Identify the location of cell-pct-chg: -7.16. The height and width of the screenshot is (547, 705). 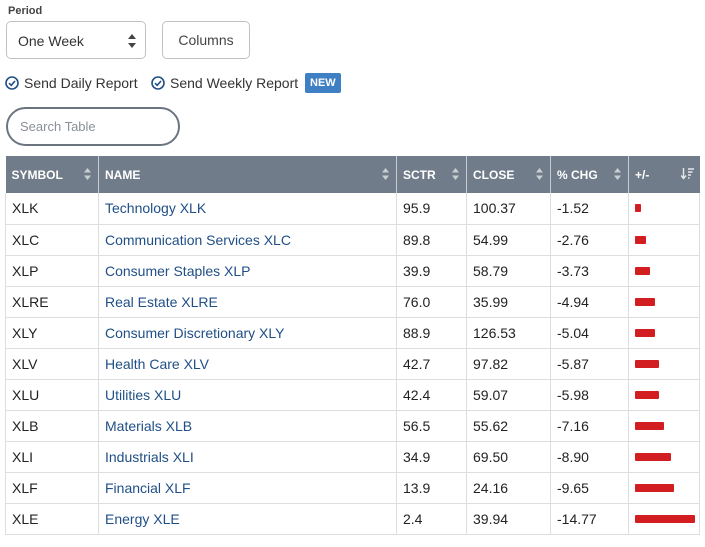
(589, 426).